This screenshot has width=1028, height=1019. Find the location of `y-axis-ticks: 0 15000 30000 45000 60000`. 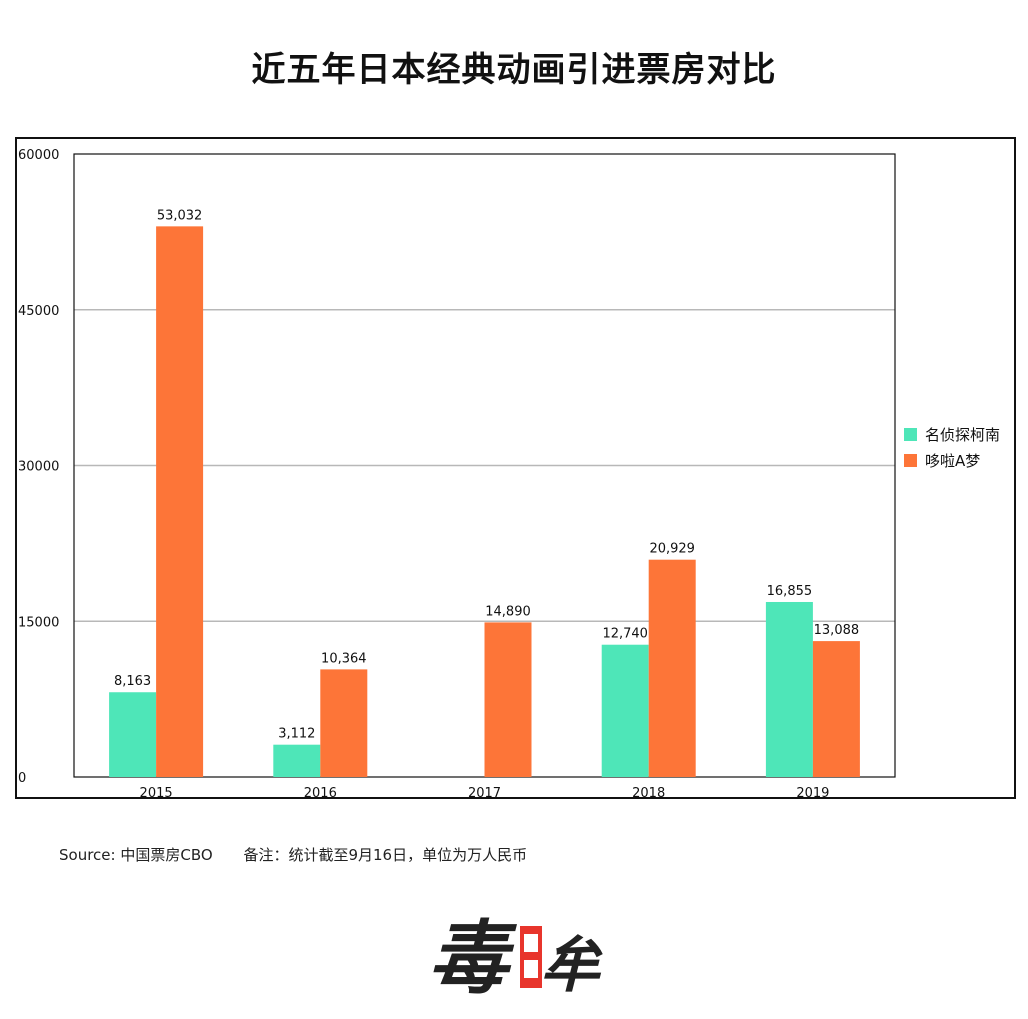

y-axis-ticks: 0 15000 30000 45000 60000 is located at coordinates (38, 467).